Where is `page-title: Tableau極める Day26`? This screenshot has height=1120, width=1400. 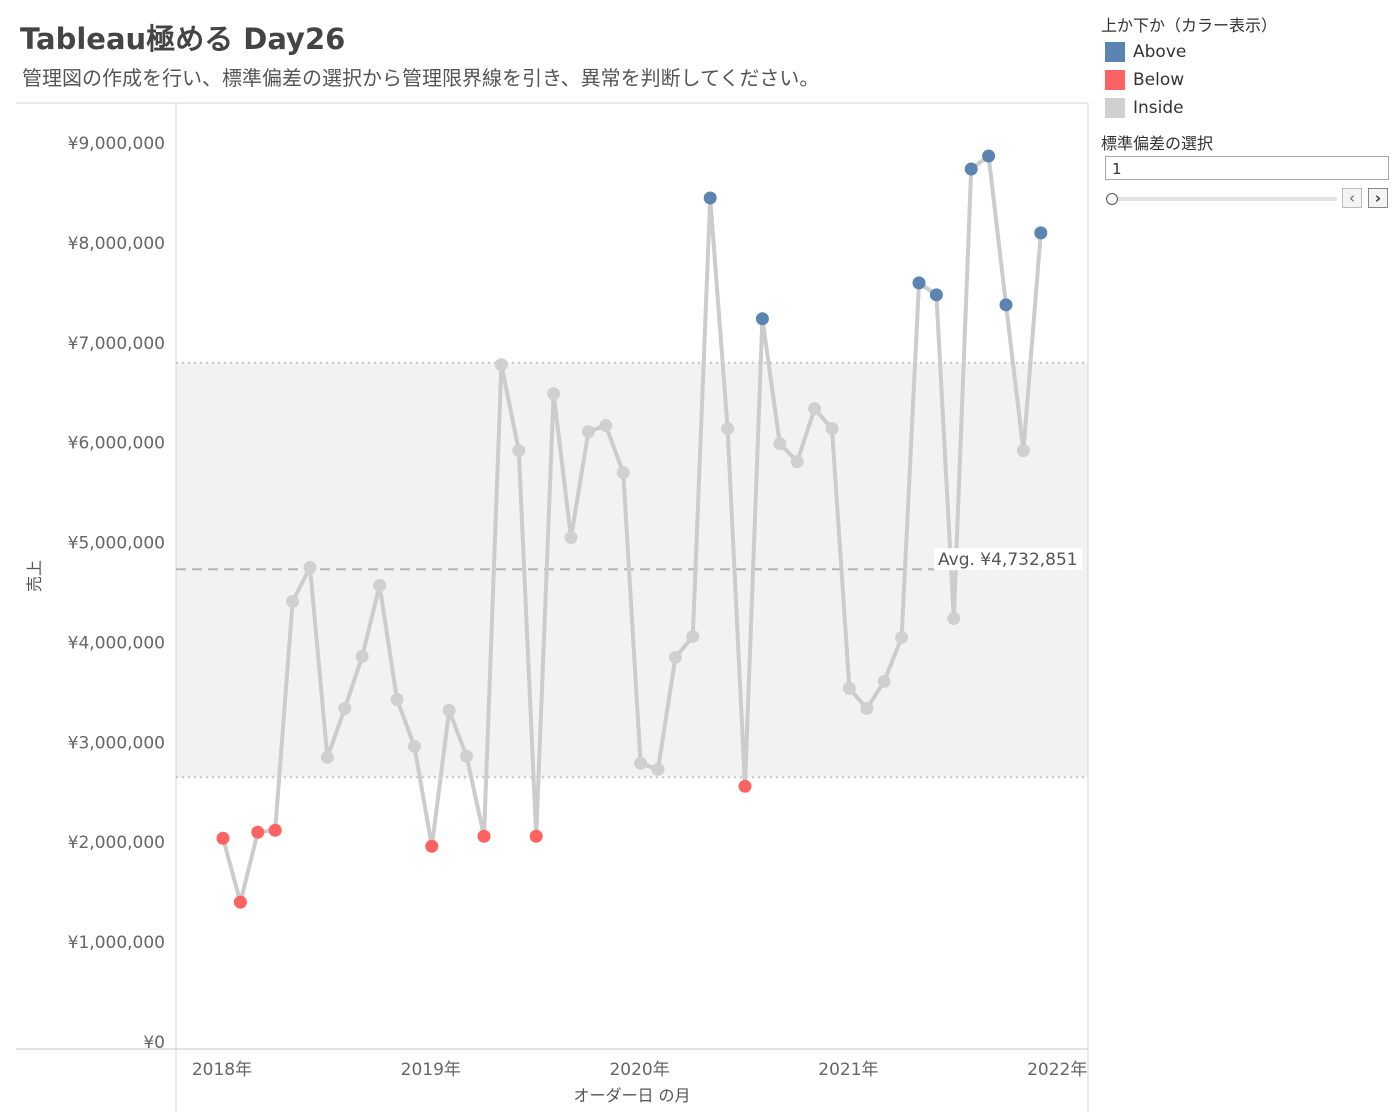
page-title: Tableau極める Day26 is located at coordinates (183, 39).